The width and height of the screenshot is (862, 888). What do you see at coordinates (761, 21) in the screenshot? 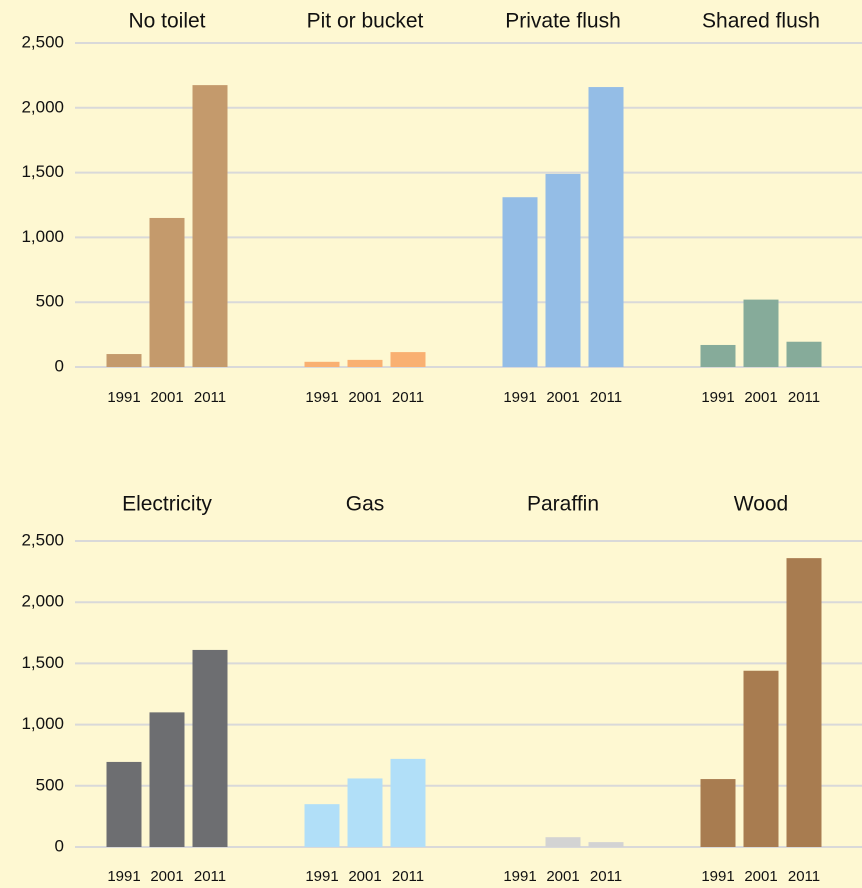
I see `group-title: Shared flush` at bounding box center [761, 21].